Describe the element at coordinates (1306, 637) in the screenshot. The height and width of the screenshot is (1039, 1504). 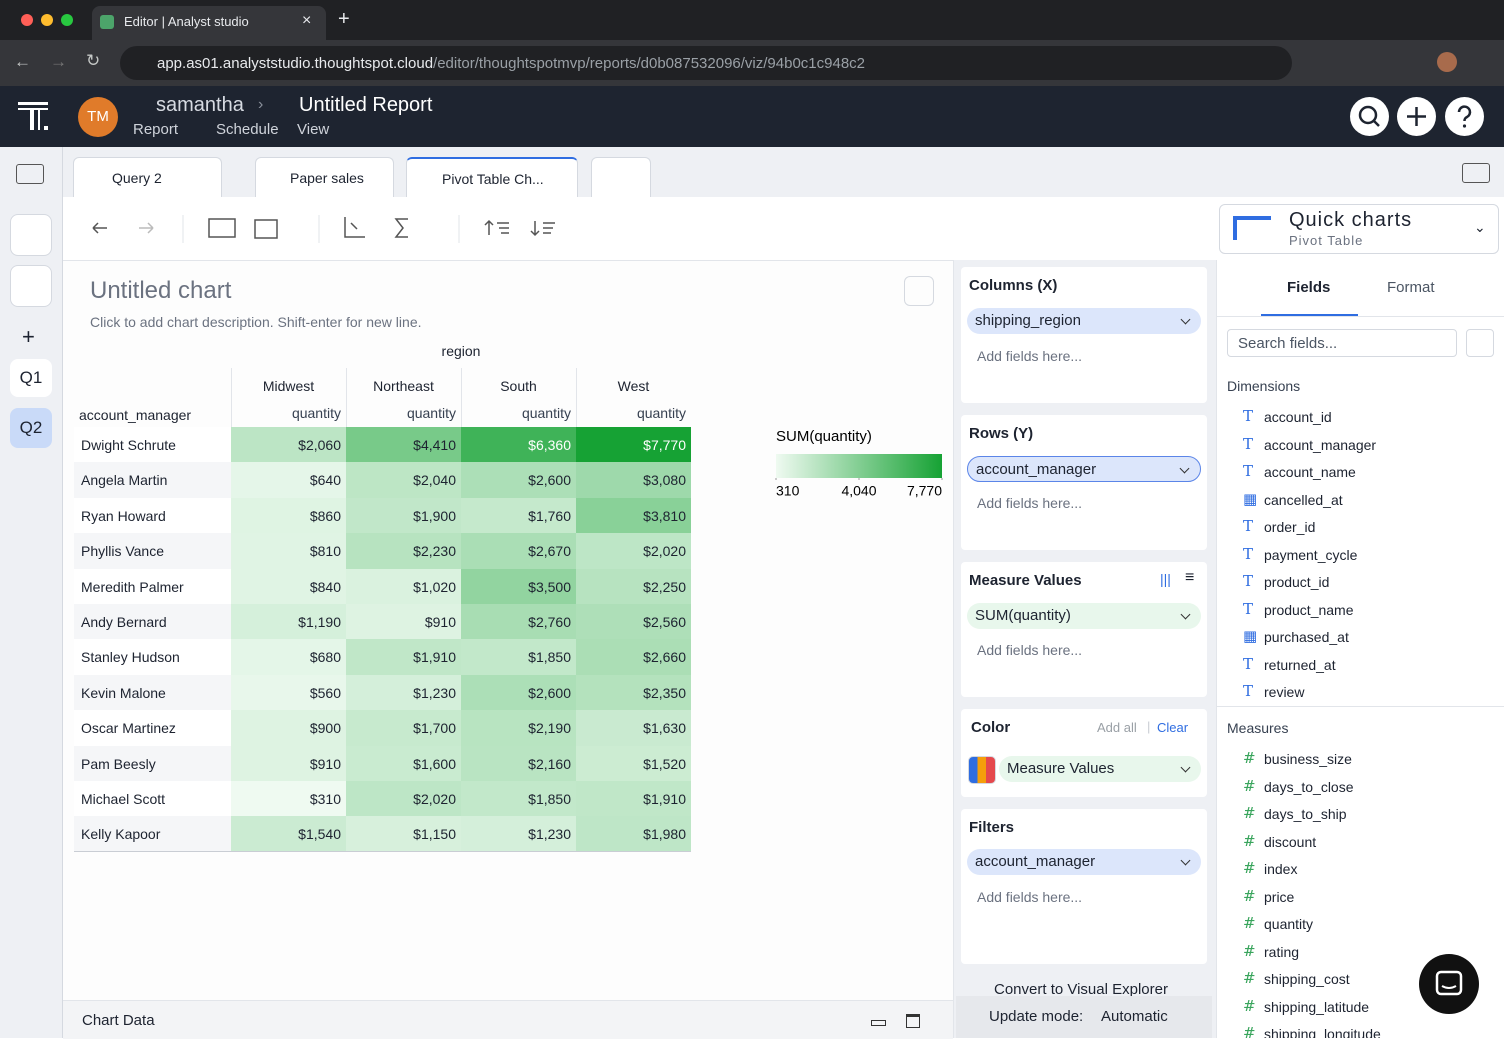
I see `field-item: purchased_at` at that location.